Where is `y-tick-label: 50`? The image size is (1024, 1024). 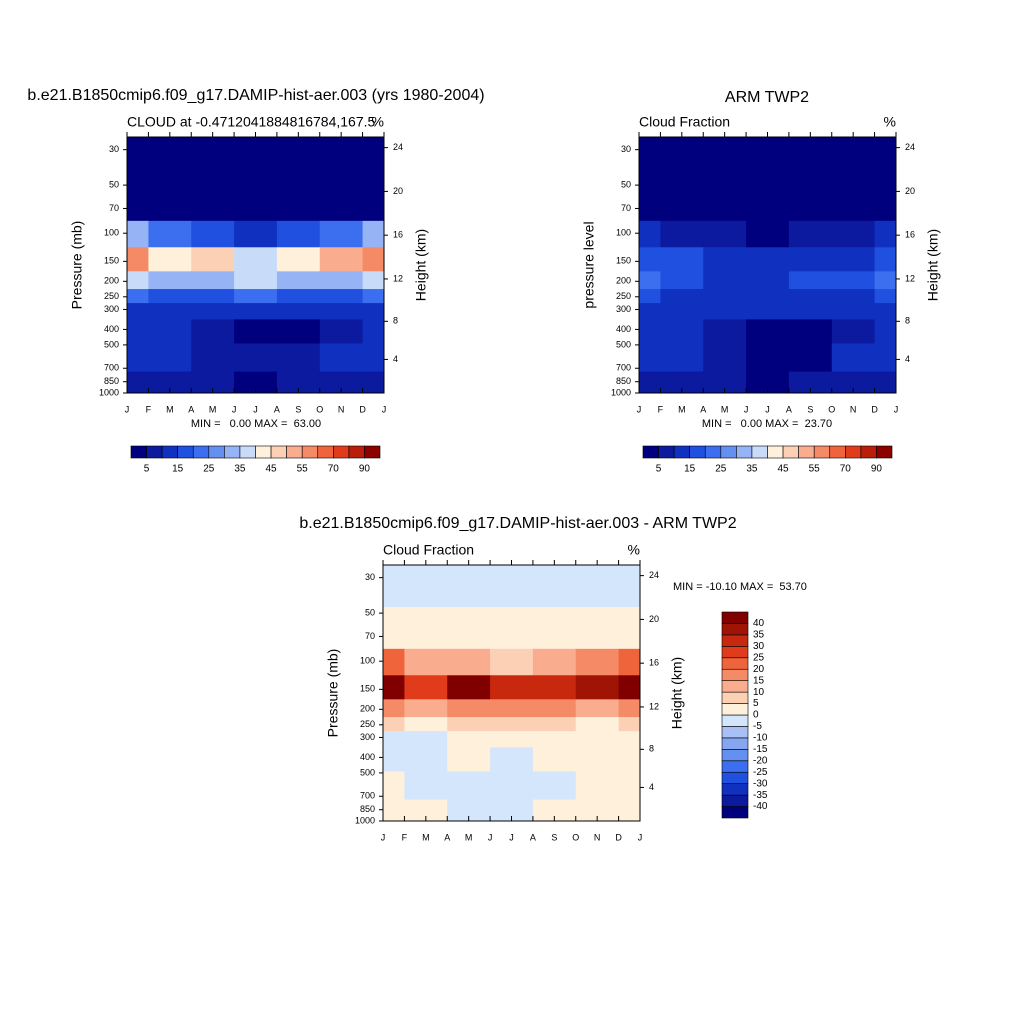 y-tick-label: 50 is located at coordinates (370, 612).